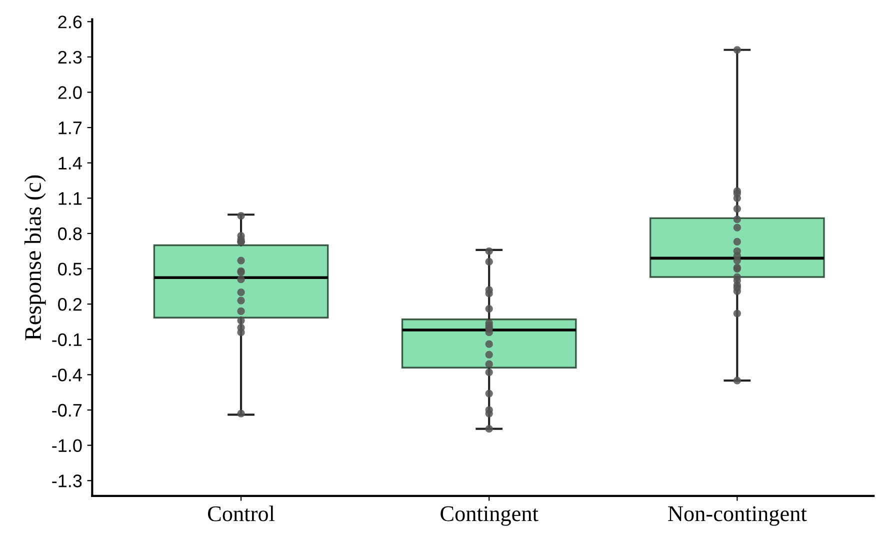  Describe the element at coordinates (67, 410) in the screenshot. I see `y-tick-label: -0.7` at that location.